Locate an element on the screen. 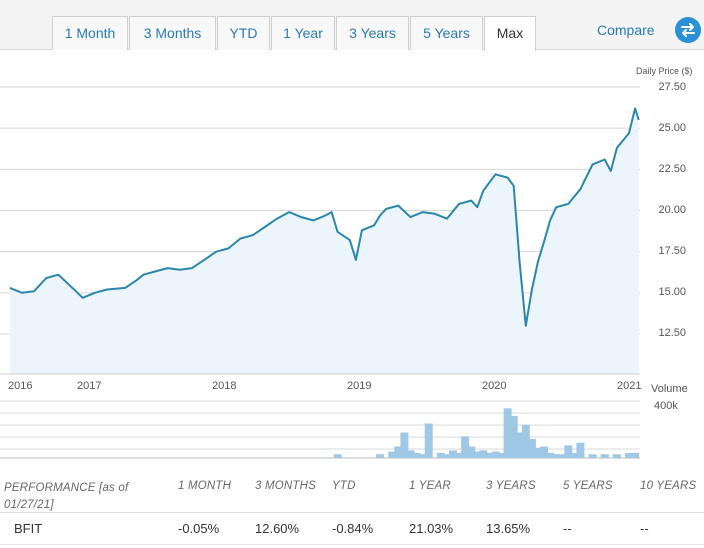 The image size is (704, 548). tab-ytd: YTD is located at coordinates (243, 33).